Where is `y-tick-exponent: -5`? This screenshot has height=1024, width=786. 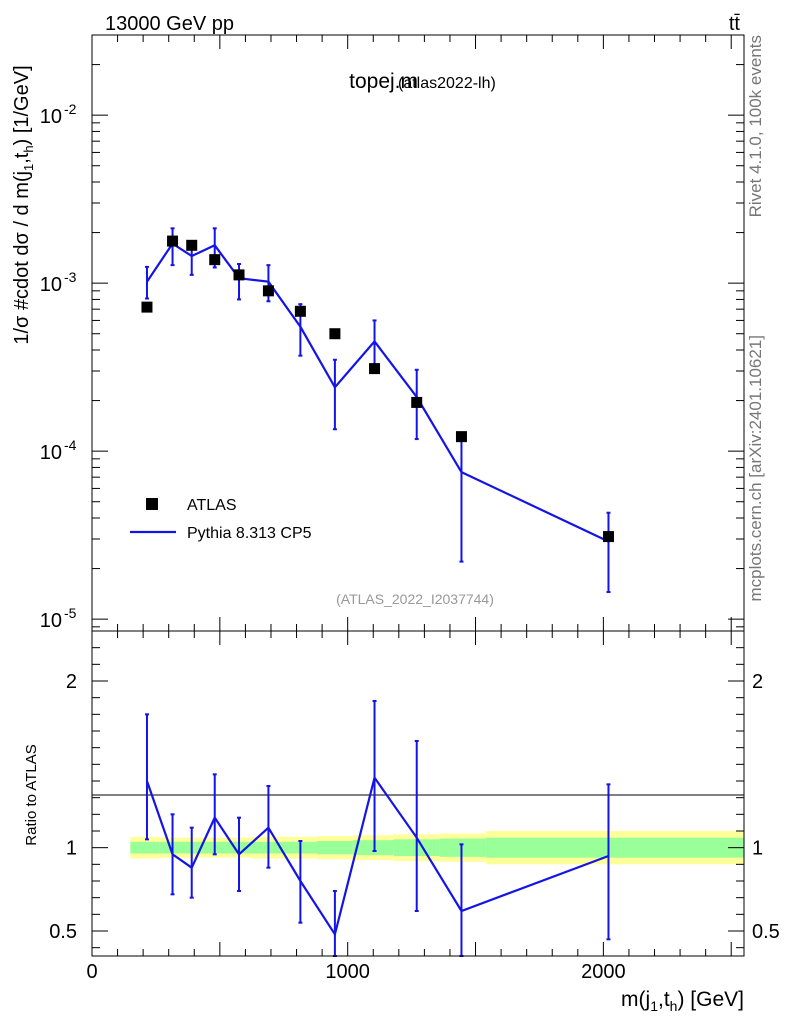
y-tick-exponent: -5 is located at coordinates (70, 613).